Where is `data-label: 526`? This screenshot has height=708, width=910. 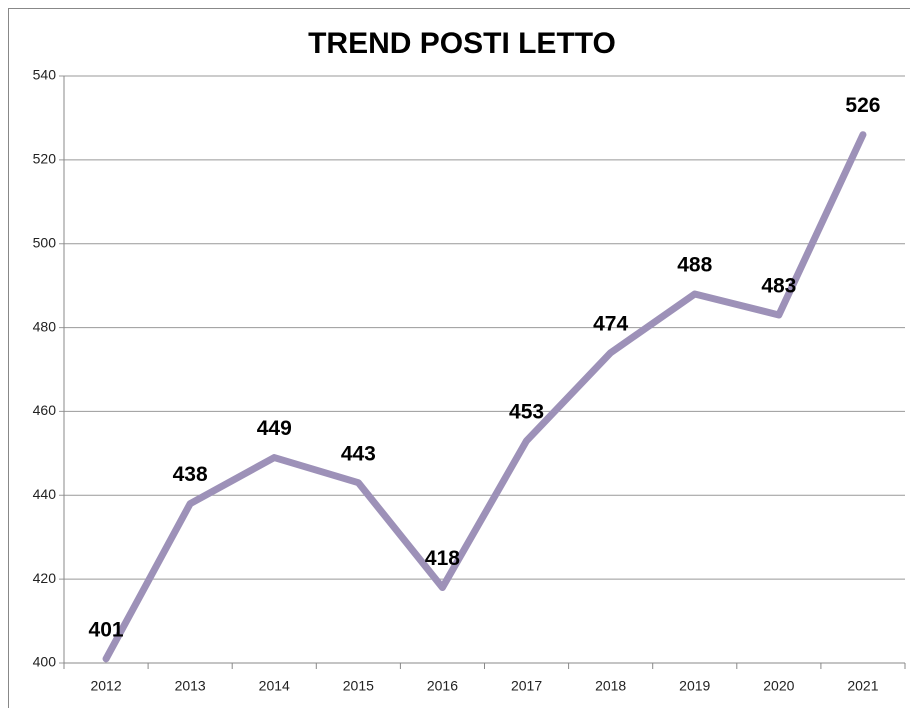 data-label: 526 is located at coordinates (862, 105).